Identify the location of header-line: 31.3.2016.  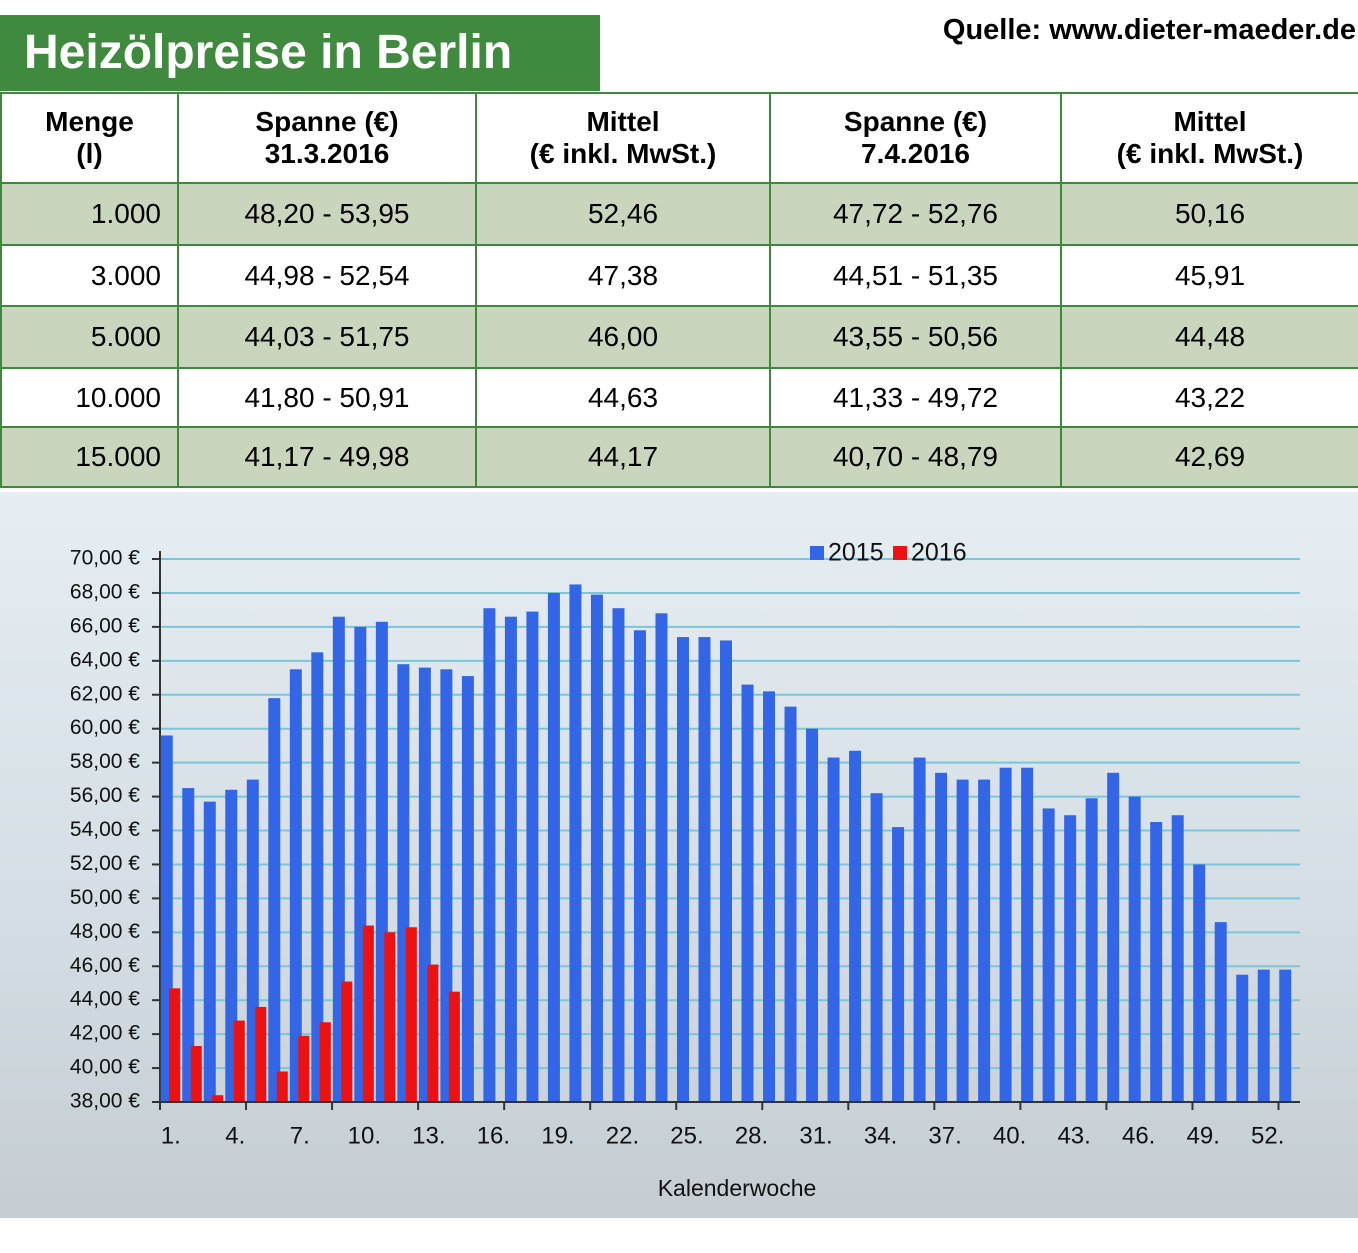
(327, 153).